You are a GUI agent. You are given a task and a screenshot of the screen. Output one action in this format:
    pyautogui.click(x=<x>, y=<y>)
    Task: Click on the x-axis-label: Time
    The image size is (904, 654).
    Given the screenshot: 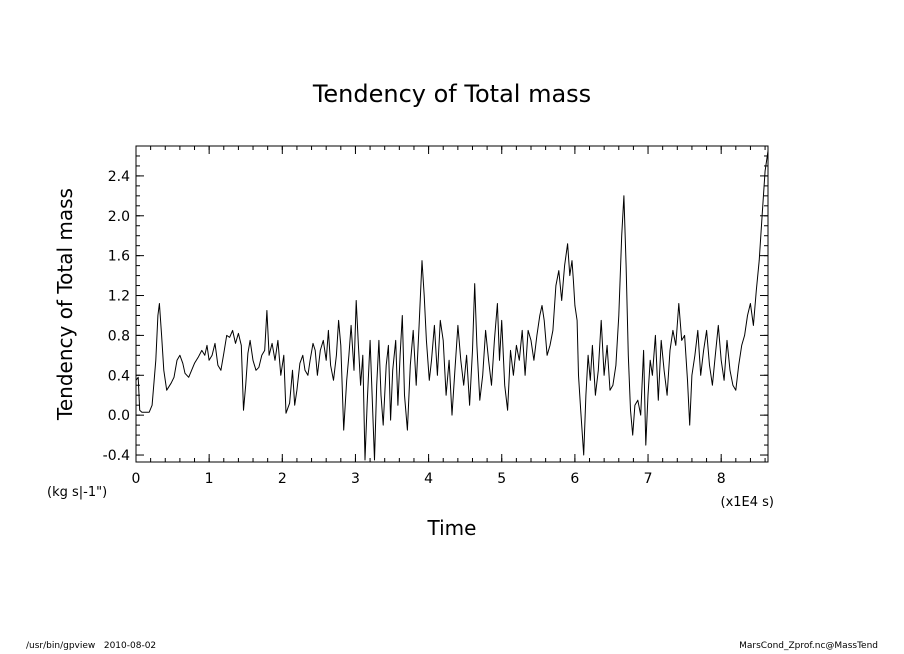 What is the action you would take?
    pyautogui.click(x=452, y=528)
    